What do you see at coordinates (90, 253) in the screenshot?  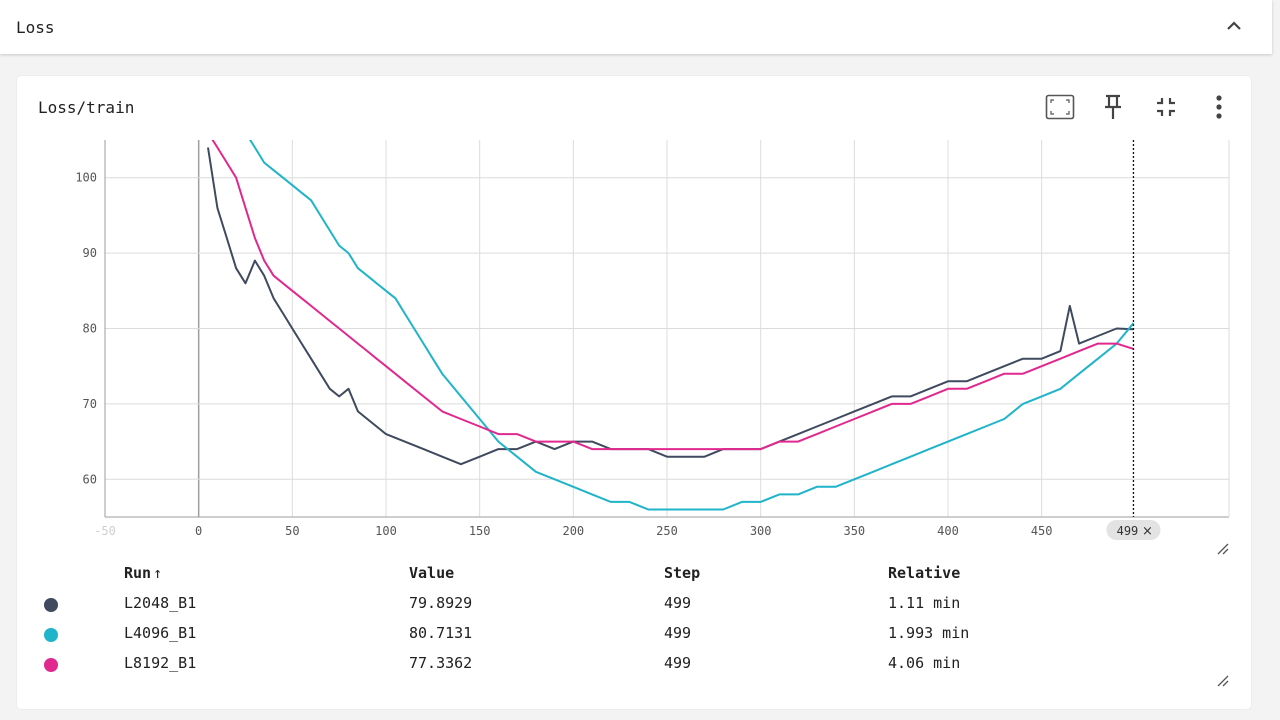 I see `y-tick-label: 90` at bounding box center [90, 253].